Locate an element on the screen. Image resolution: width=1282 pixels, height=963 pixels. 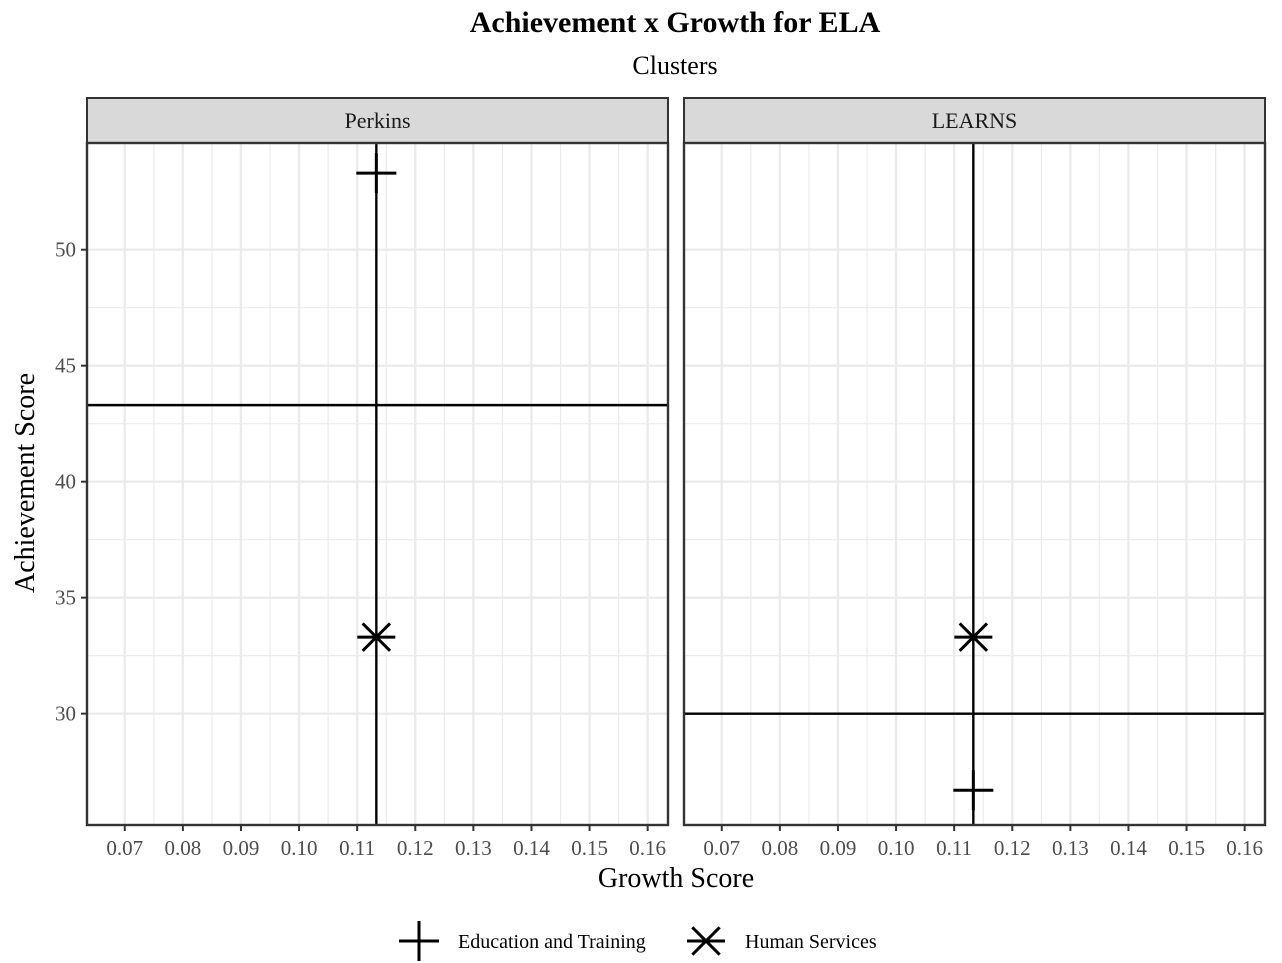
y-tick-label: 50 is located at coordinates (65, 250).